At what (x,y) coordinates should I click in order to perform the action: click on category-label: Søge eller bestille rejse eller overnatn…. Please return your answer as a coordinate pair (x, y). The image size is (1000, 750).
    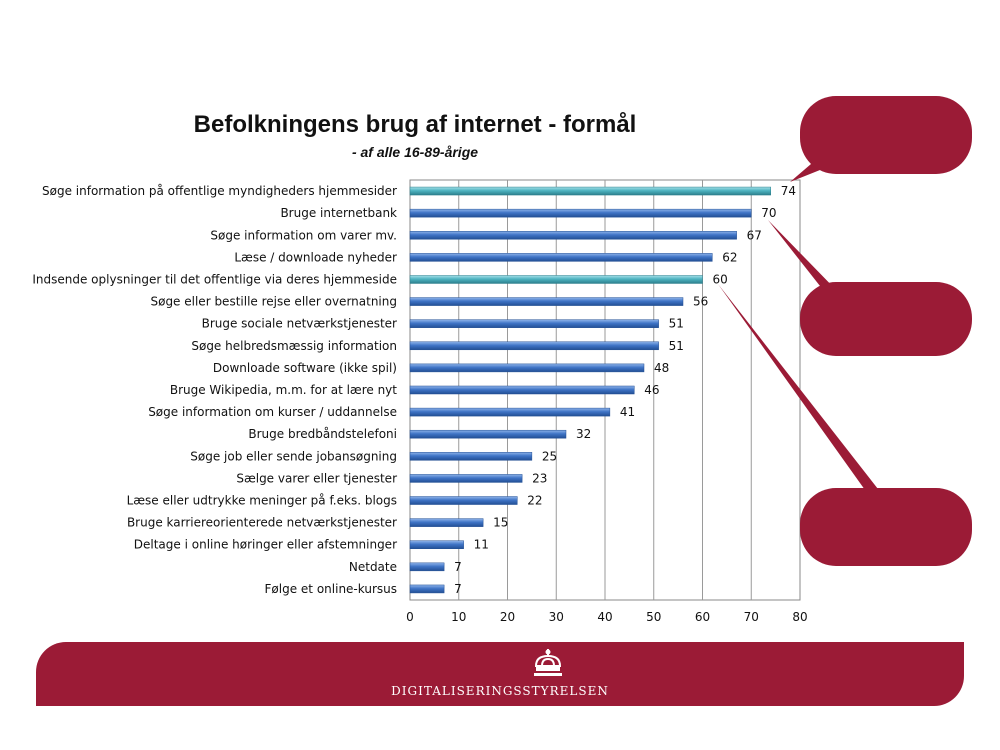
    Looking at the image, I should click on (273, 302).